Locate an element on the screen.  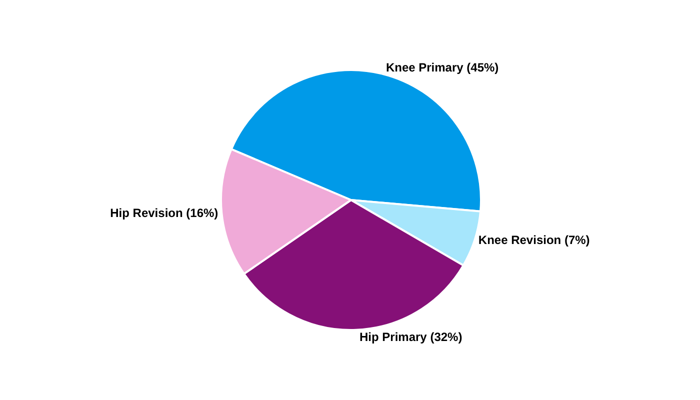
slice-label: Hip Revision (16%) is located at coordinates (164, 213).